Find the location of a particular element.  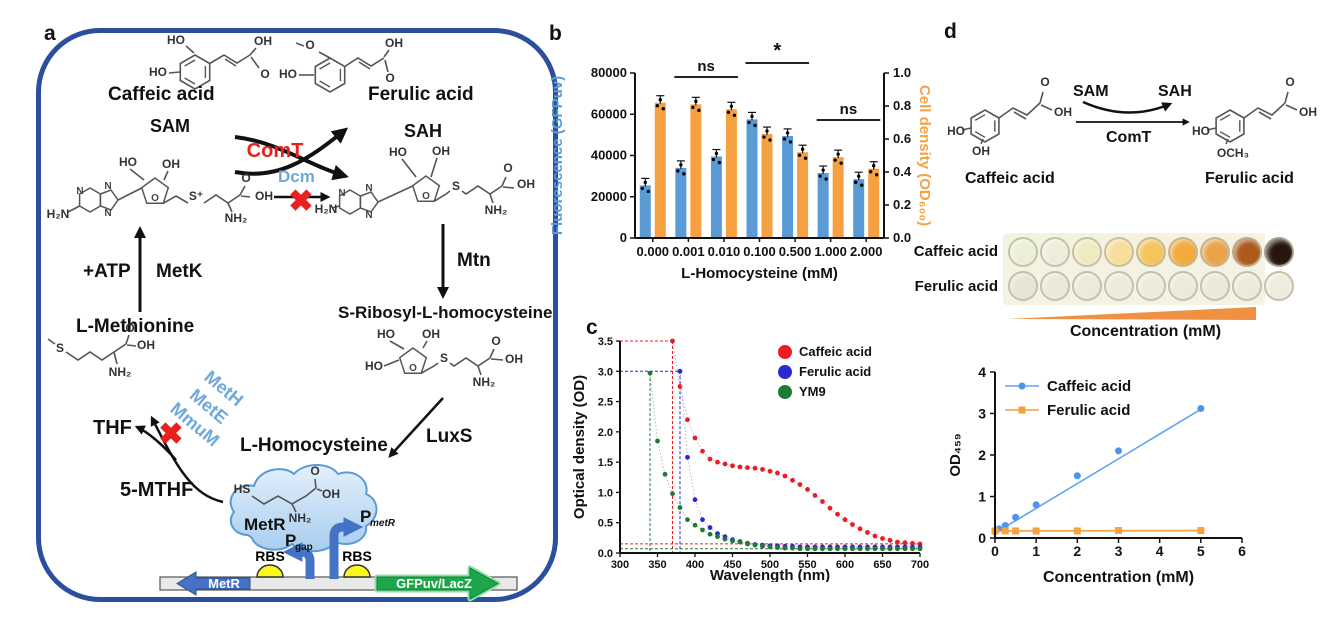

y-tick-label: 3.5 is located at coordinates (605, 342).